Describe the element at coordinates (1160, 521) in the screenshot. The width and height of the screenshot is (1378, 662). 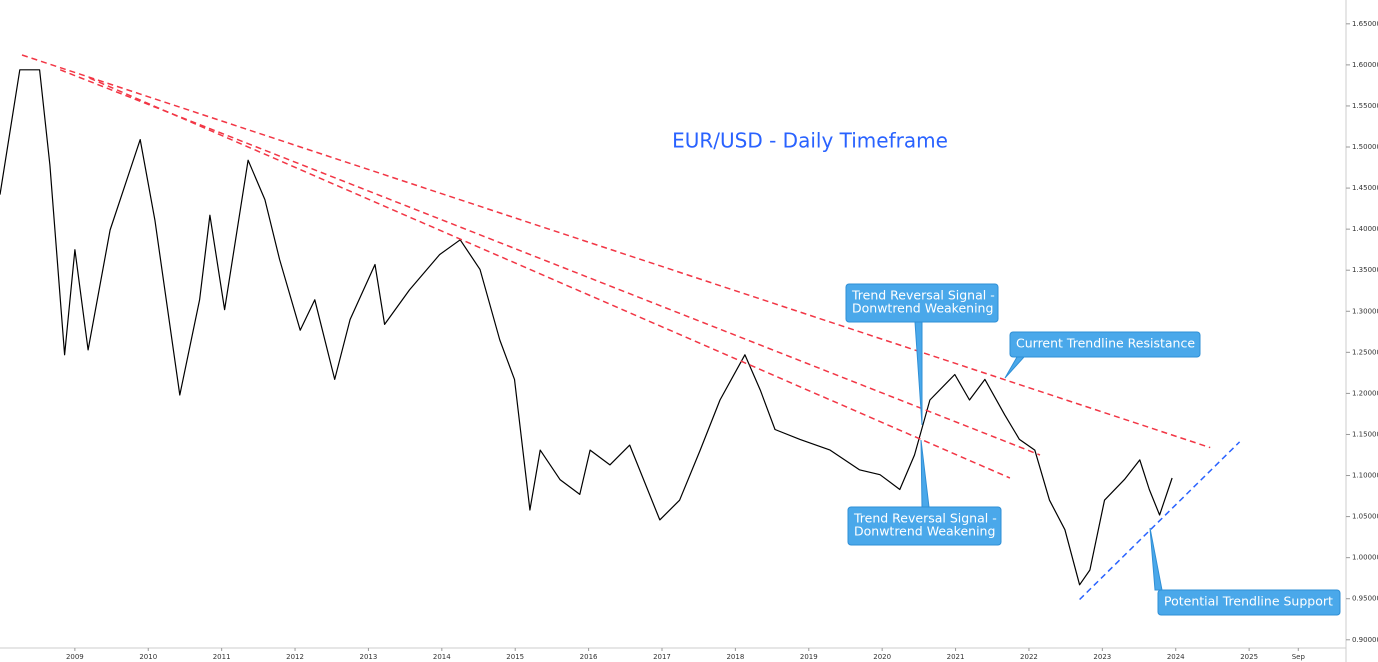
I see `trendline` at that location.